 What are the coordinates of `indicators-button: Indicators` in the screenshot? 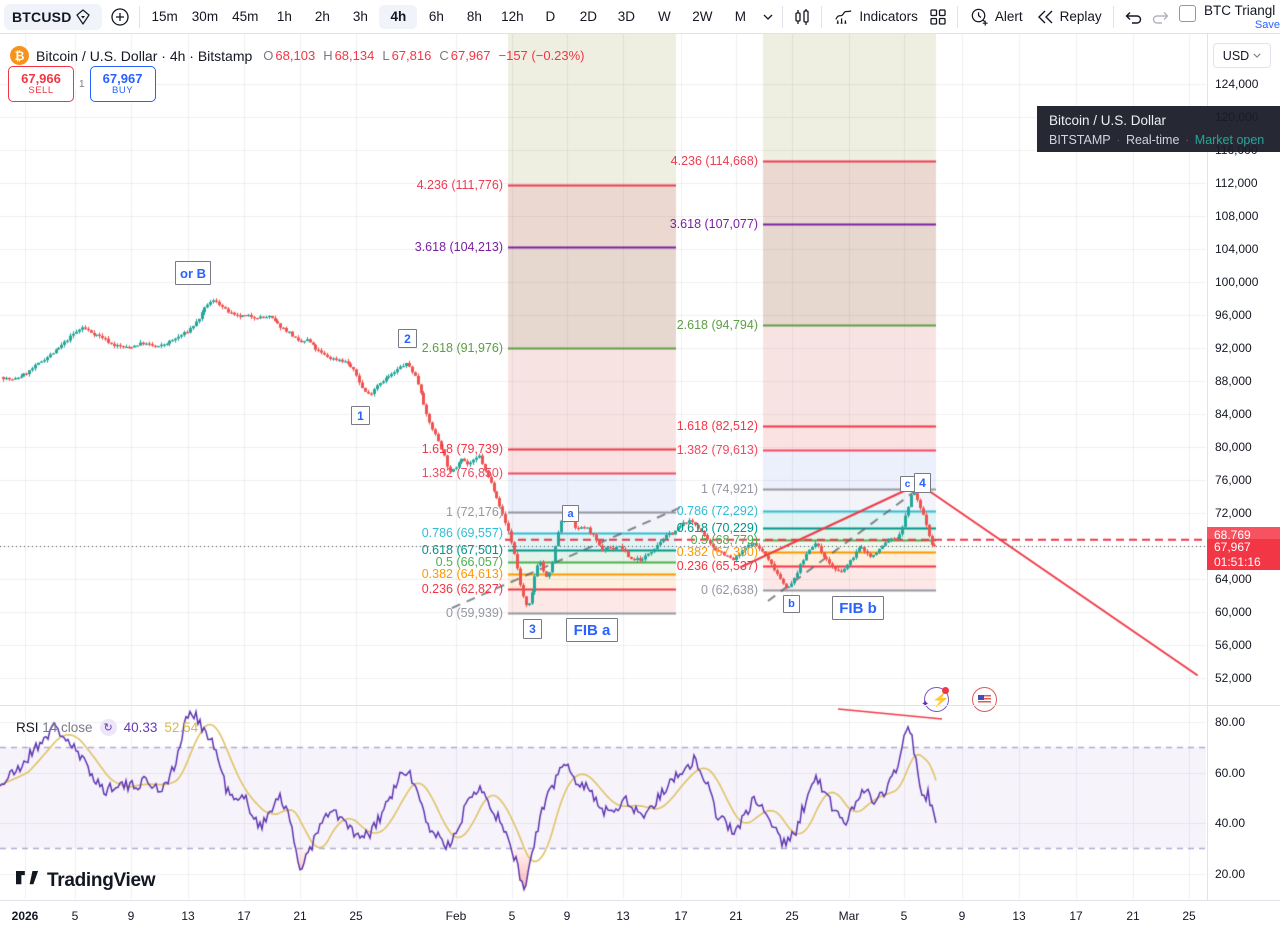 It's located at (875, 17).